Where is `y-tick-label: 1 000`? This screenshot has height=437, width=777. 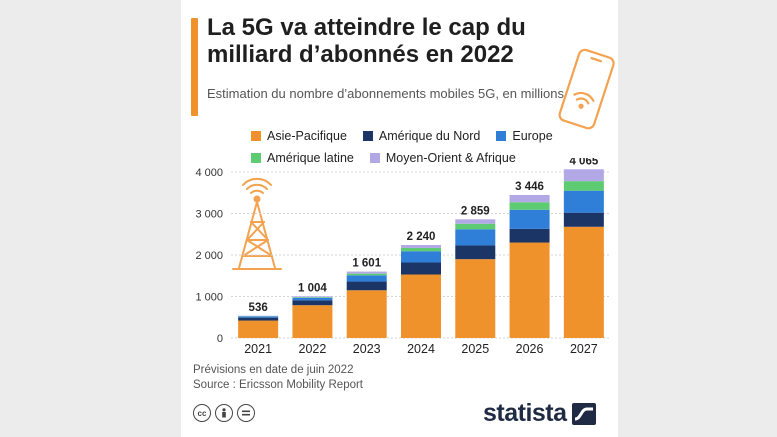 y-tick-label: 1 000 is located at coordinates (209, 298).